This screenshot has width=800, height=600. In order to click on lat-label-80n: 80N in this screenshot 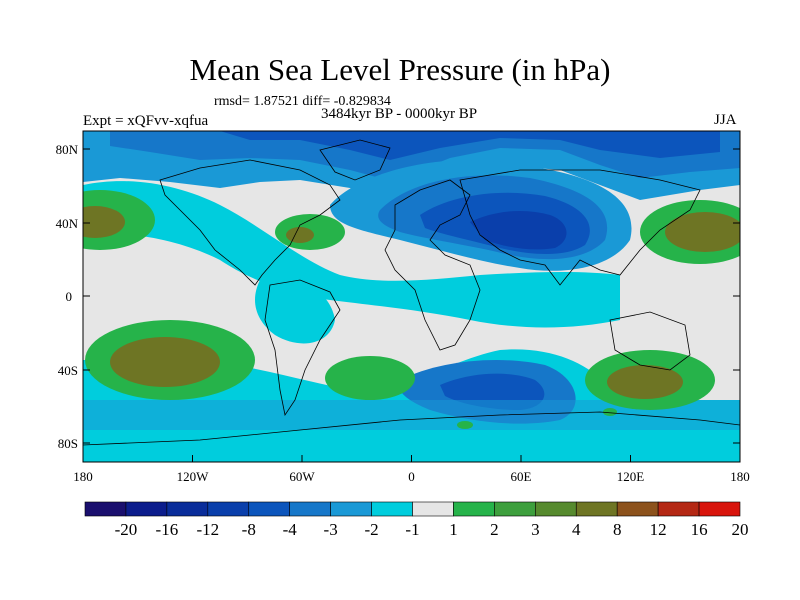, I will do `click(67, 149)`.